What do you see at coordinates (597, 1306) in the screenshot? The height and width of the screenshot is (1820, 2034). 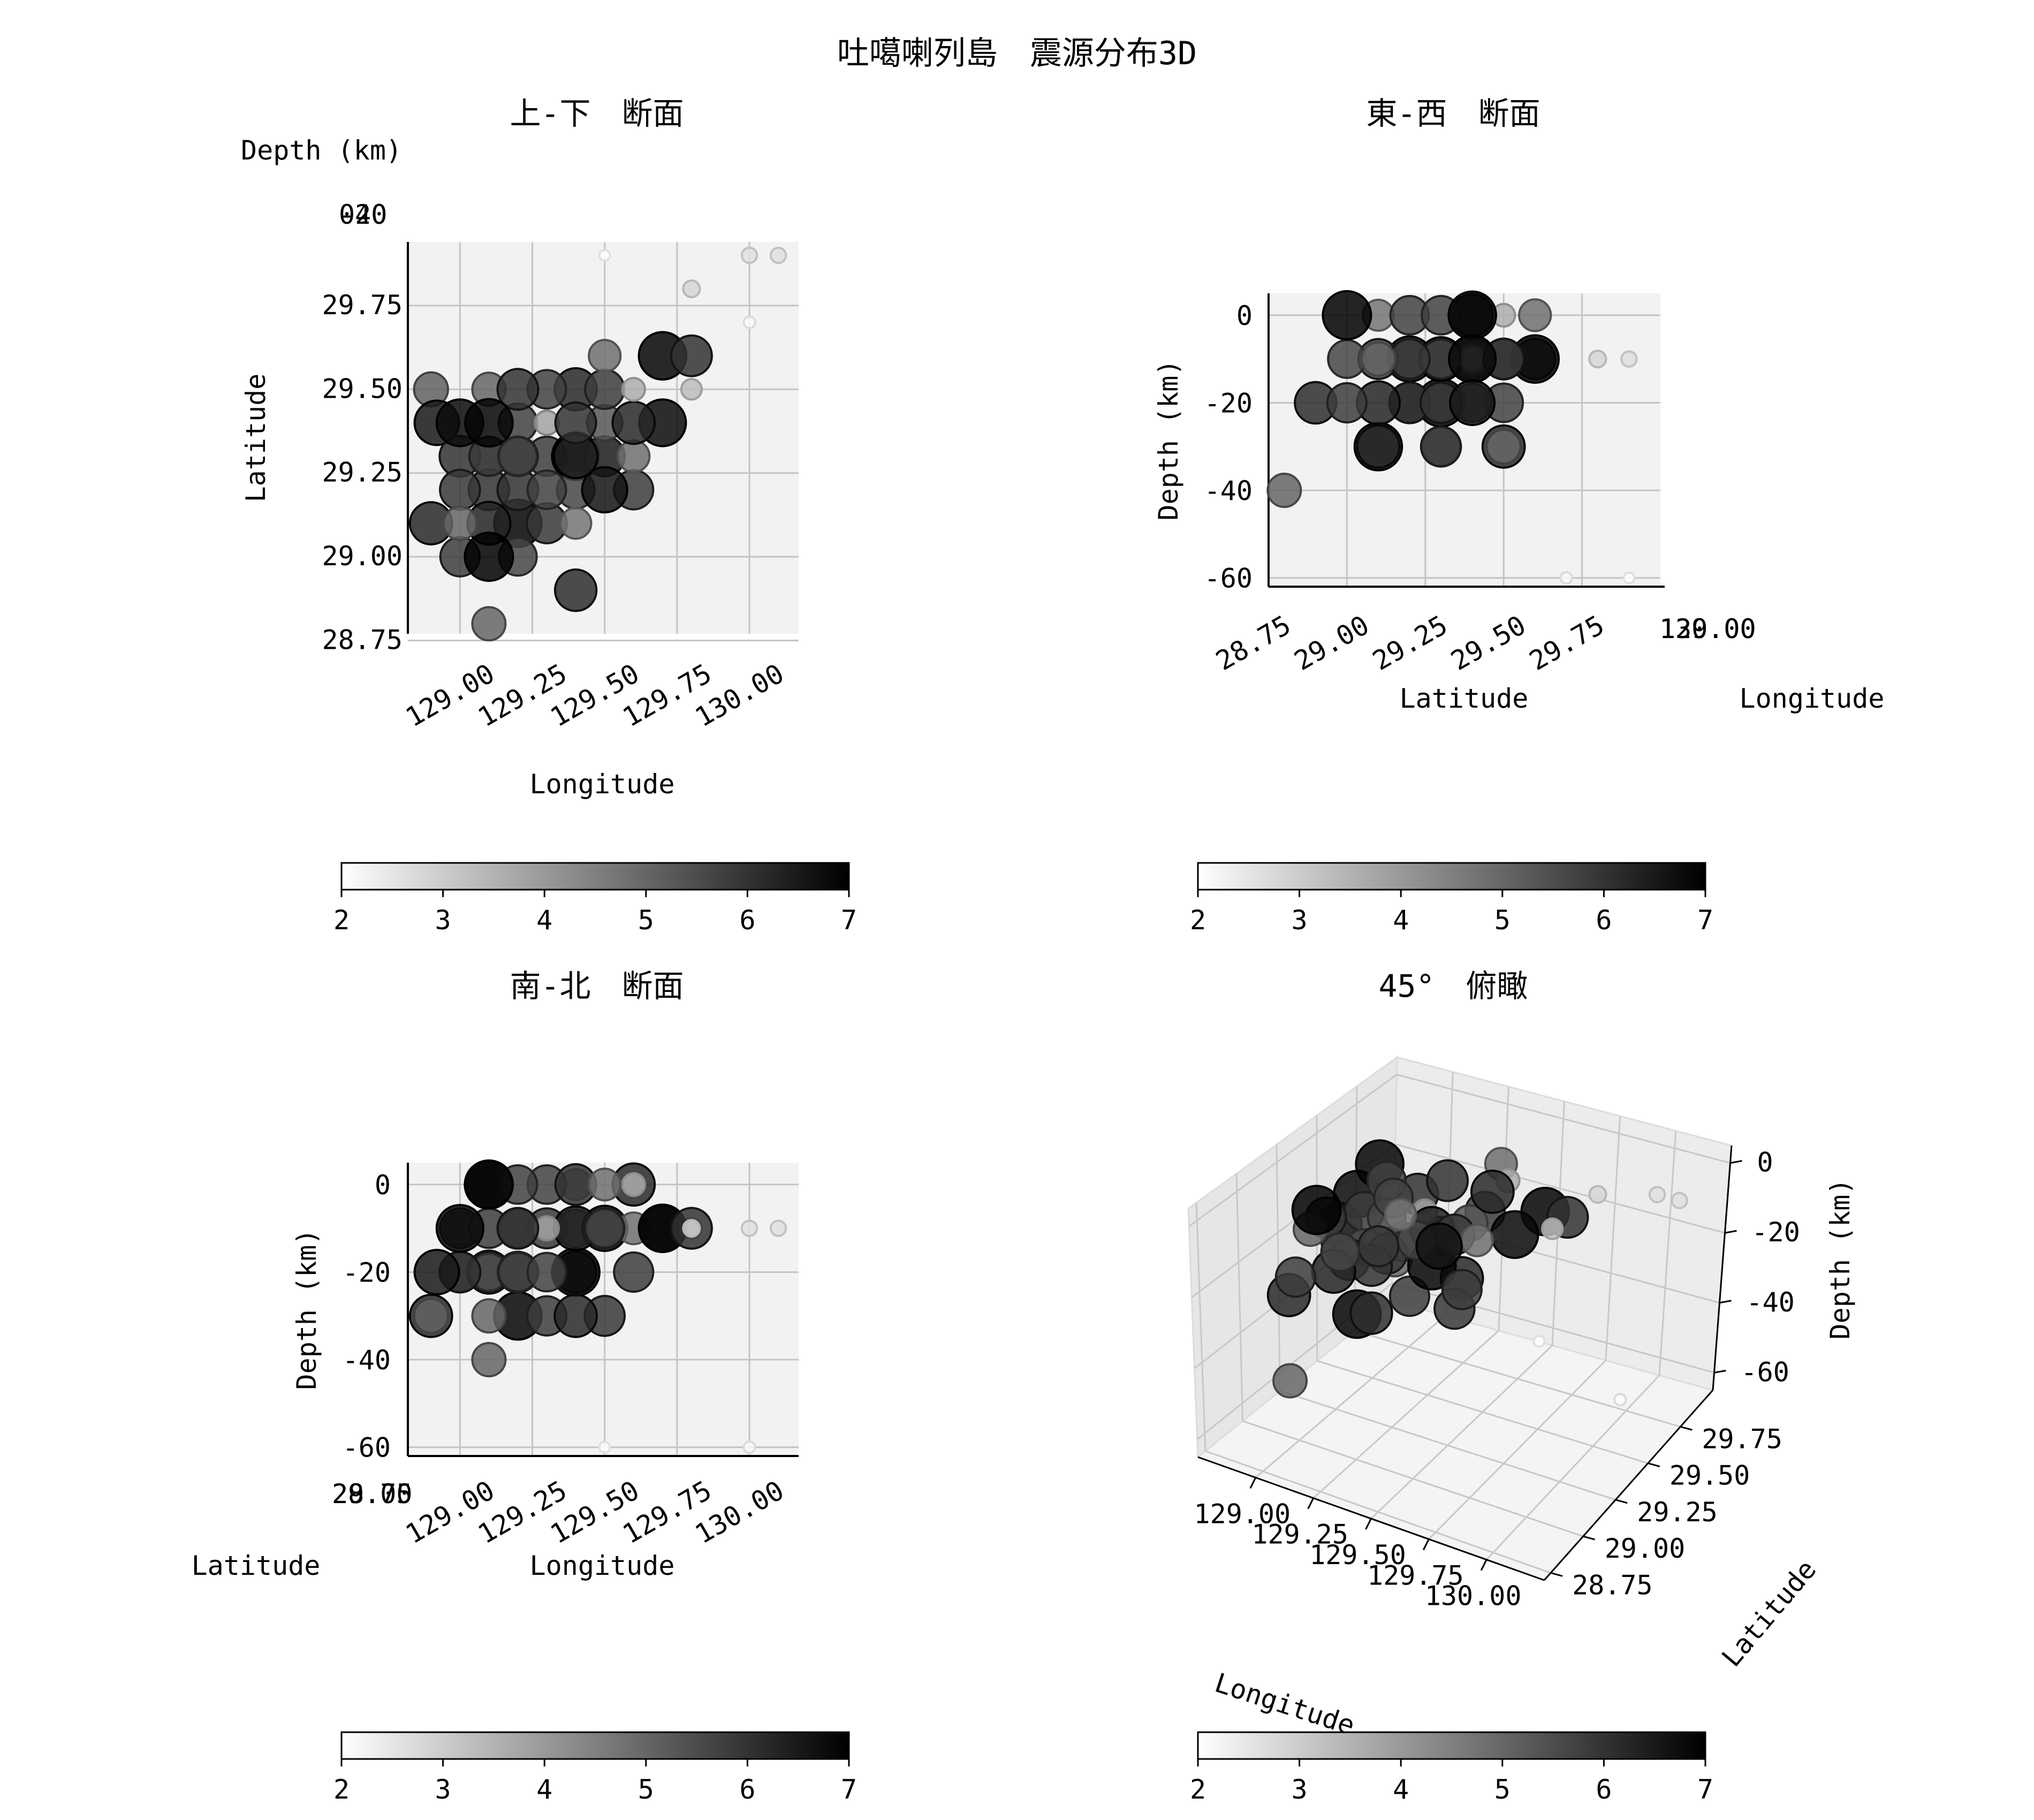 I see `panel-ns-points` at bounding box center [597, 1306].